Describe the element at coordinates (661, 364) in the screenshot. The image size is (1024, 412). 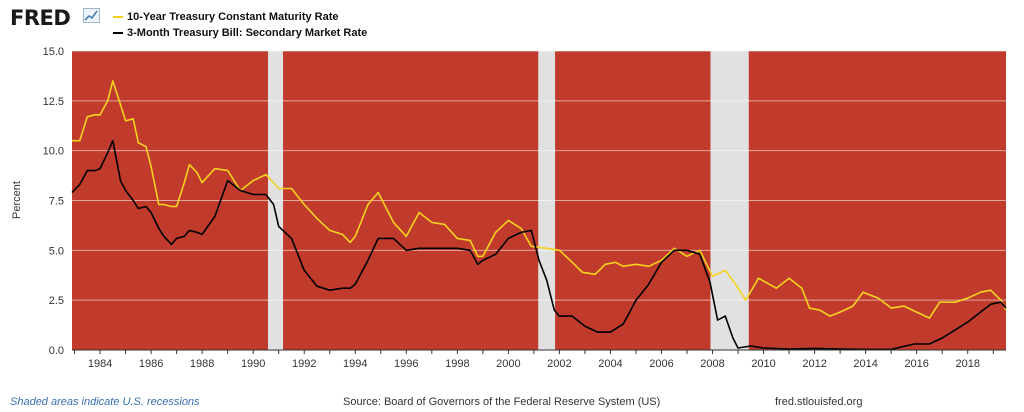
I see `x-tick-label: 2006` at that location.